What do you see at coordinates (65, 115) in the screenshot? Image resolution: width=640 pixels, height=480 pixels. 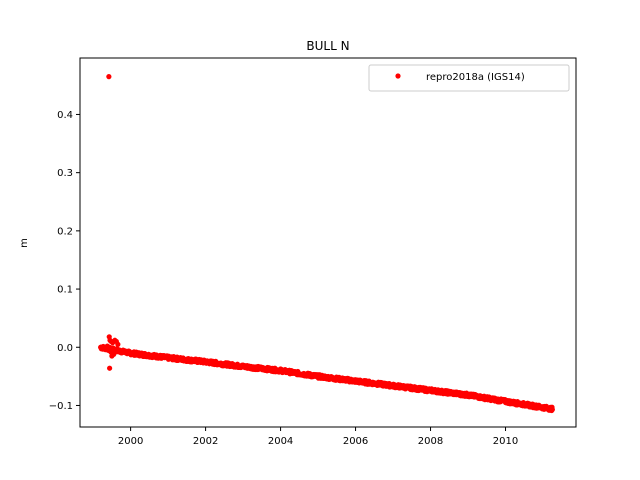 I see `y-tick-label: 0.4` at bounding box center [65, 115].